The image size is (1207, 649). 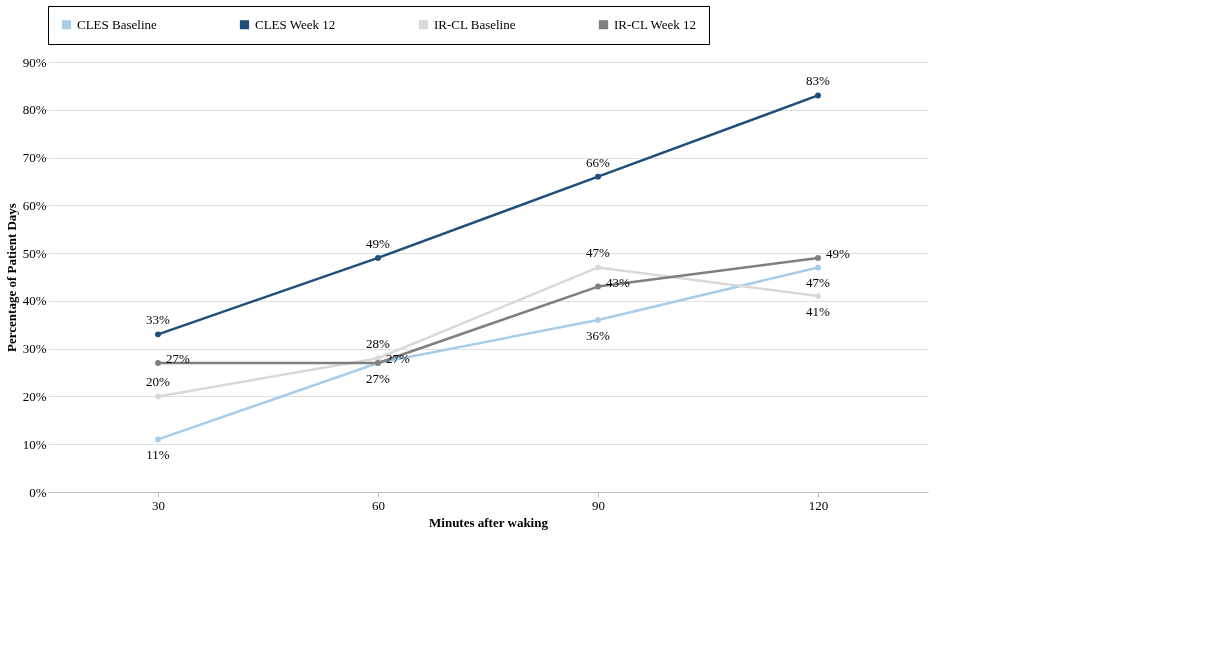 What do you see at coordinates (489, 522) in the screenshot?
I see `x-axis-title: Minutes after waking` at bounding box center [489, 522].